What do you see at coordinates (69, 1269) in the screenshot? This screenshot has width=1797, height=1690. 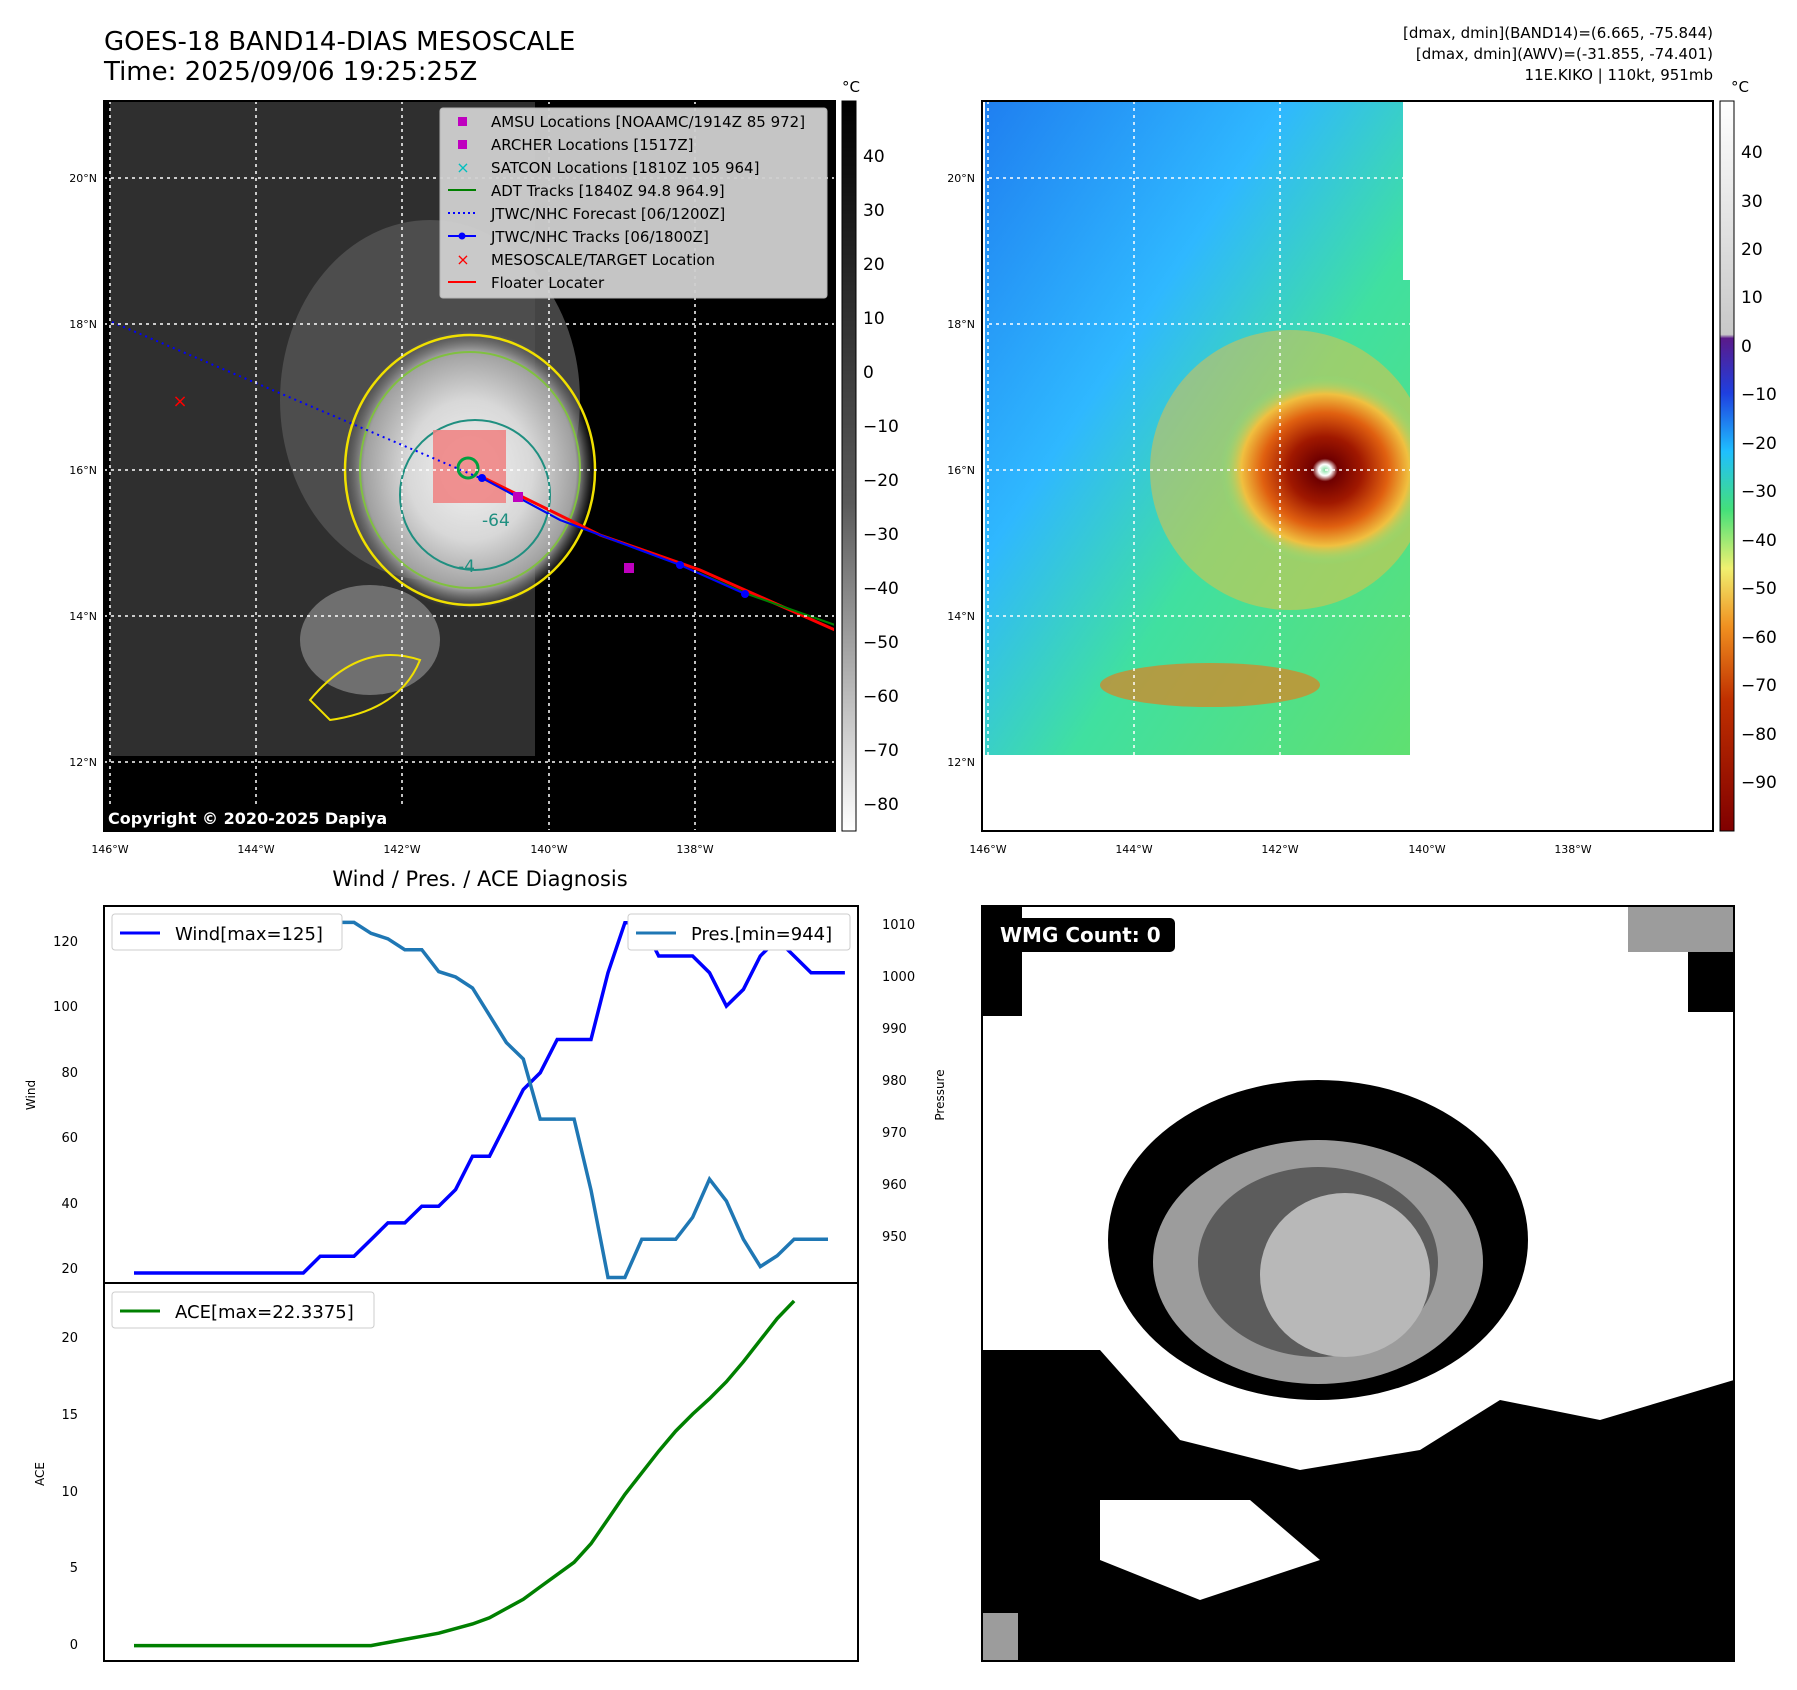 I see `wind-ytick: 20` at bounding box center [69, 1269].